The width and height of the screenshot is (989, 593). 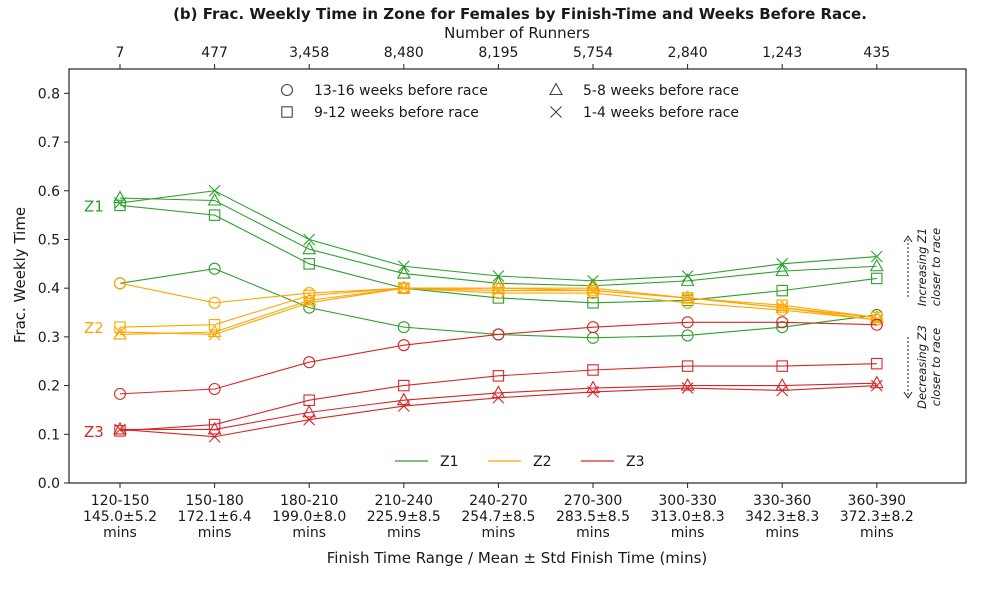 What do you see at coordinates (49, 240) in the screenshot?
I see `y-tick-label: 0.5` at bounding box center [49, 240].